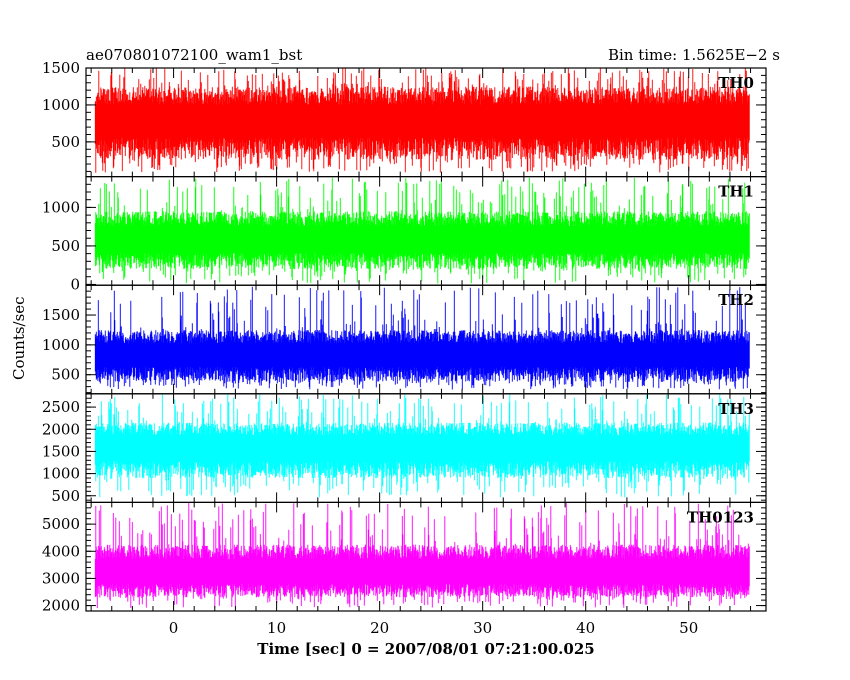 Image resolution: width=850 pixels, height=680 pixels. I want to click on observation-id-title: ae070801072100_wam1_bst, so click(194, 55).